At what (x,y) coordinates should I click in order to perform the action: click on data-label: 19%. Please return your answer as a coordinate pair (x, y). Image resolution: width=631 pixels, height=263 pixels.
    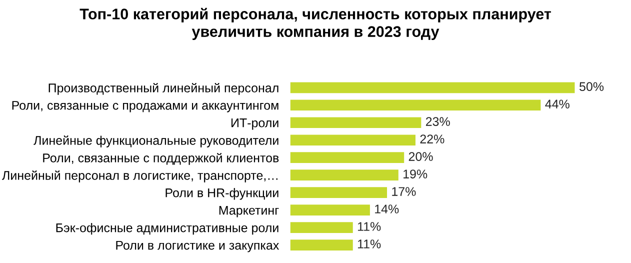
    Looking at the image, I should click on (416, 174).